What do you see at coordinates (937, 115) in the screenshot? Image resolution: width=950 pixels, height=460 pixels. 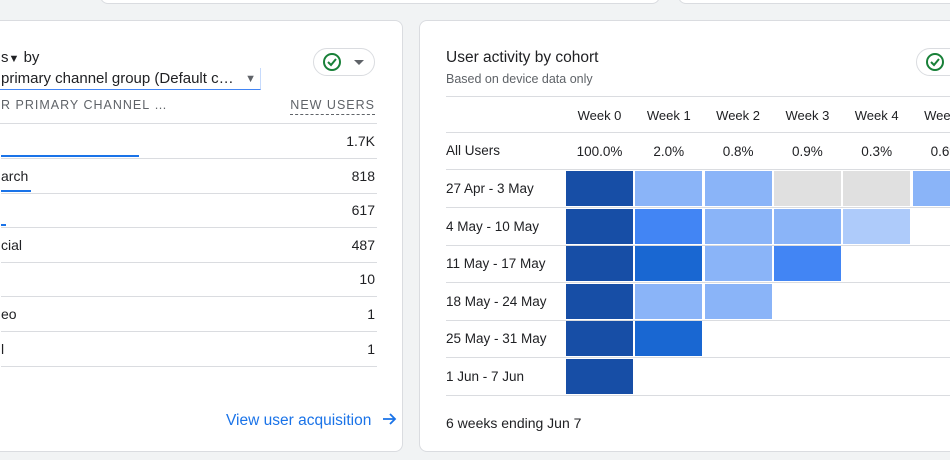 I see `column-header: Week 5` at bounding box center [937, 115].